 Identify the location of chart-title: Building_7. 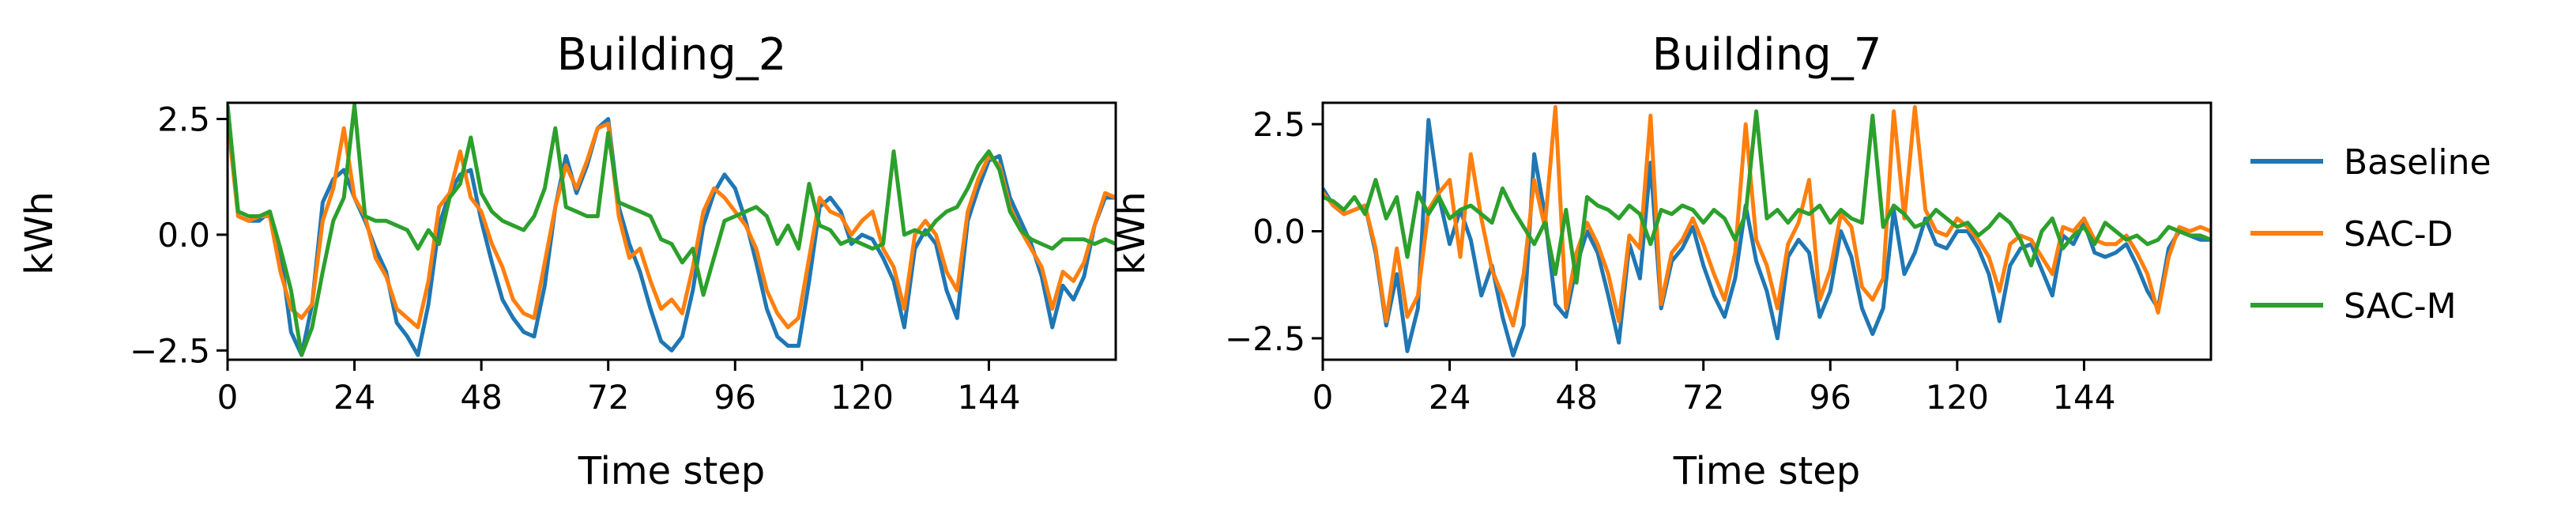
(1767, 55).